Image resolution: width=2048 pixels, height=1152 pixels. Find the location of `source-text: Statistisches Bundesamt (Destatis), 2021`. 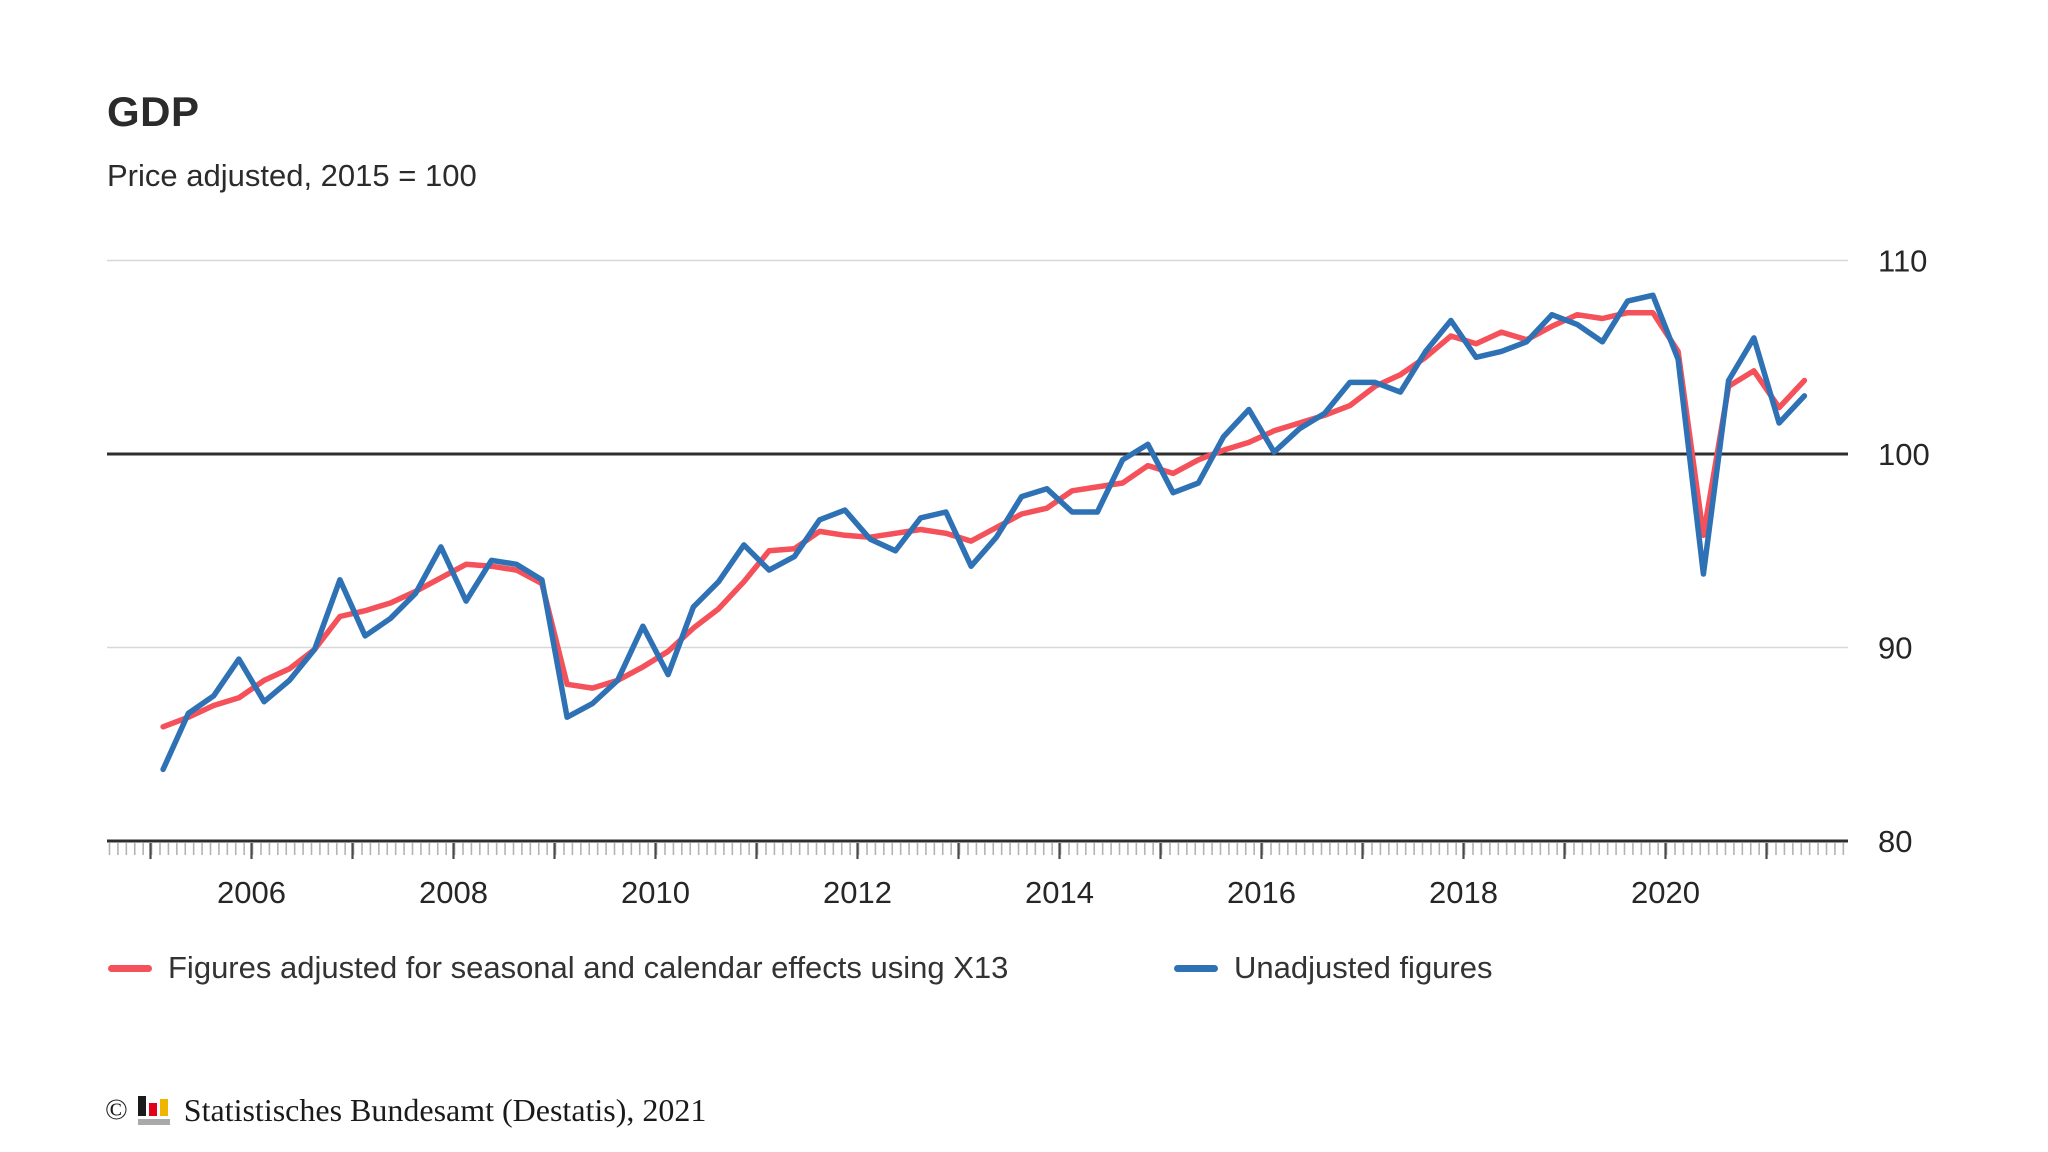

source-text: Statistisches Bundesamt (Destatis), 2021 is located at coordinates (445, 1109).